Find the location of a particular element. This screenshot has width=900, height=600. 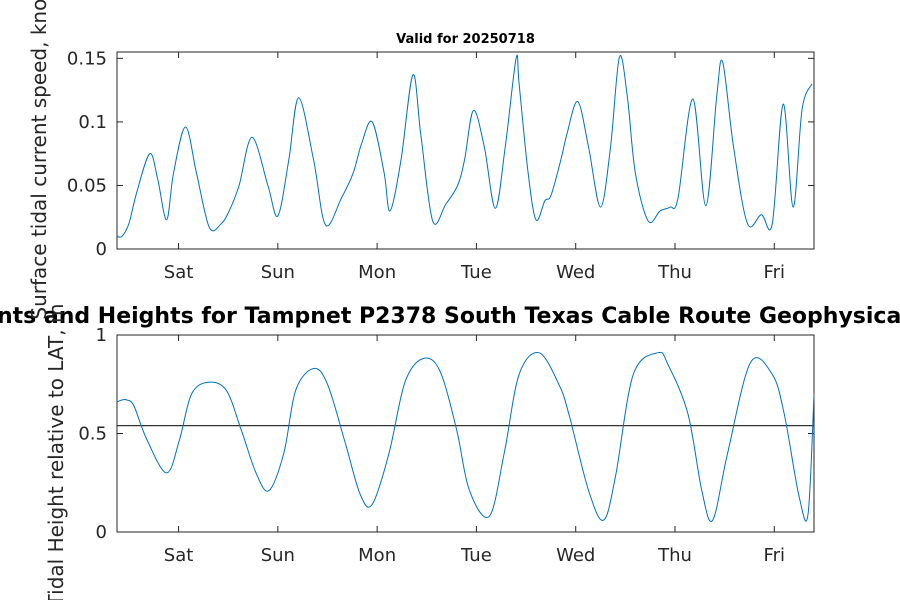

tidal-height-y-axis-label: Tidal Height relative to LAT, m is located at coordinates (56, 452).